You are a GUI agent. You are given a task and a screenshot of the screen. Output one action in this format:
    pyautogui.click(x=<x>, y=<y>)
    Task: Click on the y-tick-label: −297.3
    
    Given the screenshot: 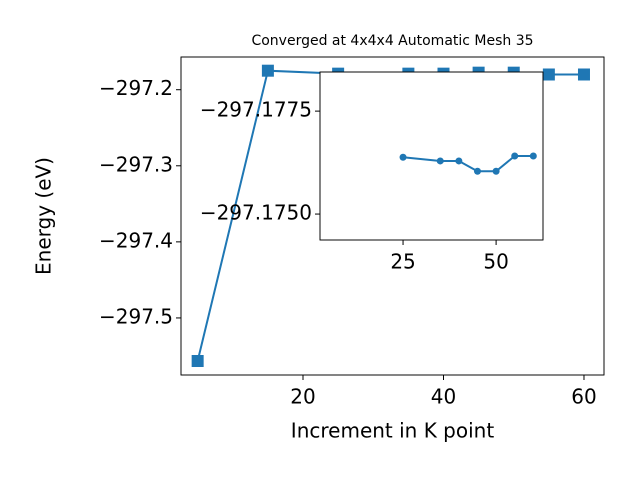 What is the action you would take?
    pyautogui.click(x=136, y=164)
    